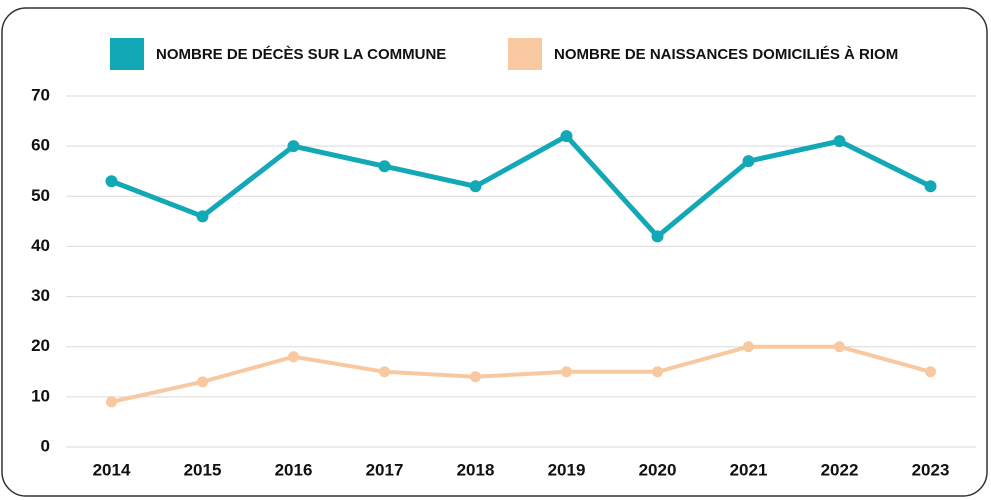 This screenshot has width=991, height=500. Describe the element at coordinates (40, 145) in the screenshot. I see `y-tick-label: 60` at that location.